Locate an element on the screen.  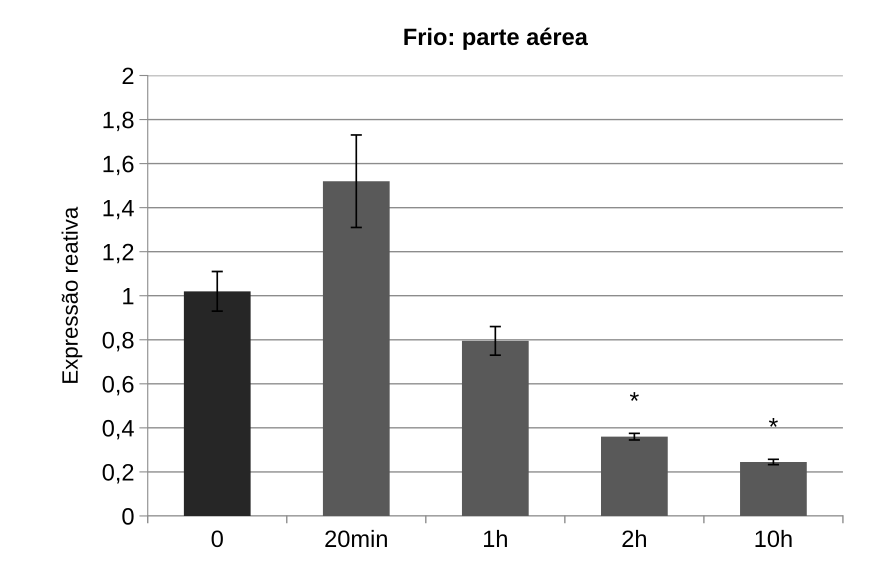
y-tick-label: 1,8 is located at coordinates (119, 122).